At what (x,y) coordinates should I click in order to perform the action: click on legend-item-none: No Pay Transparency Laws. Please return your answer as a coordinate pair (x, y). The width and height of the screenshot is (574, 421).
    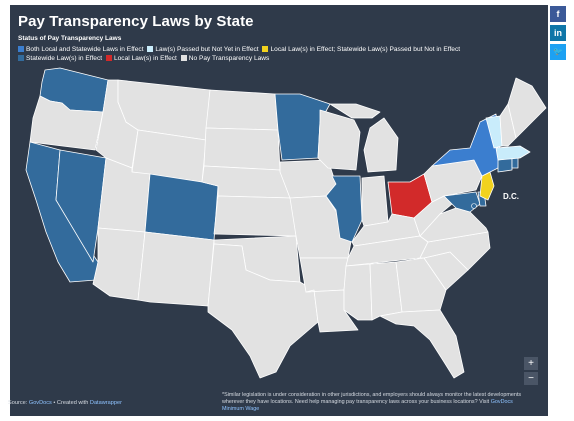
    Looking at the image, I should click on (224, 58).